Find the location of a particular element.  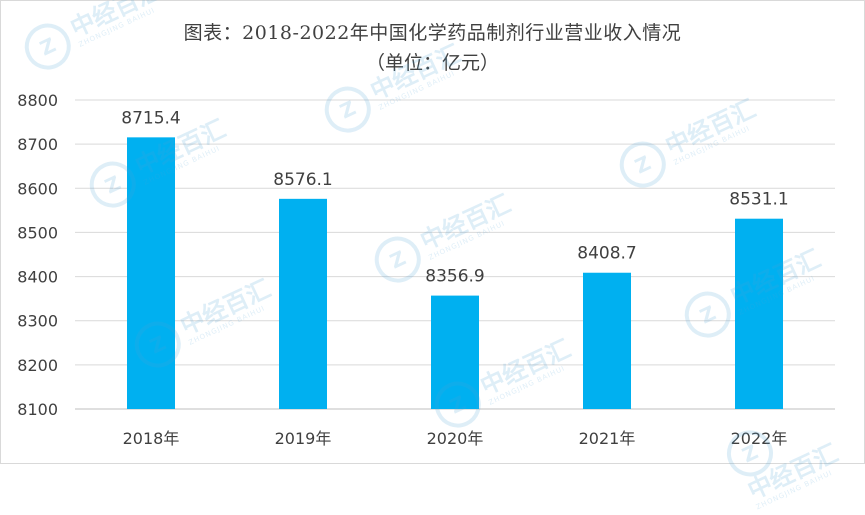

y-tick-label: 8800 is located at coordinates (37, 100).